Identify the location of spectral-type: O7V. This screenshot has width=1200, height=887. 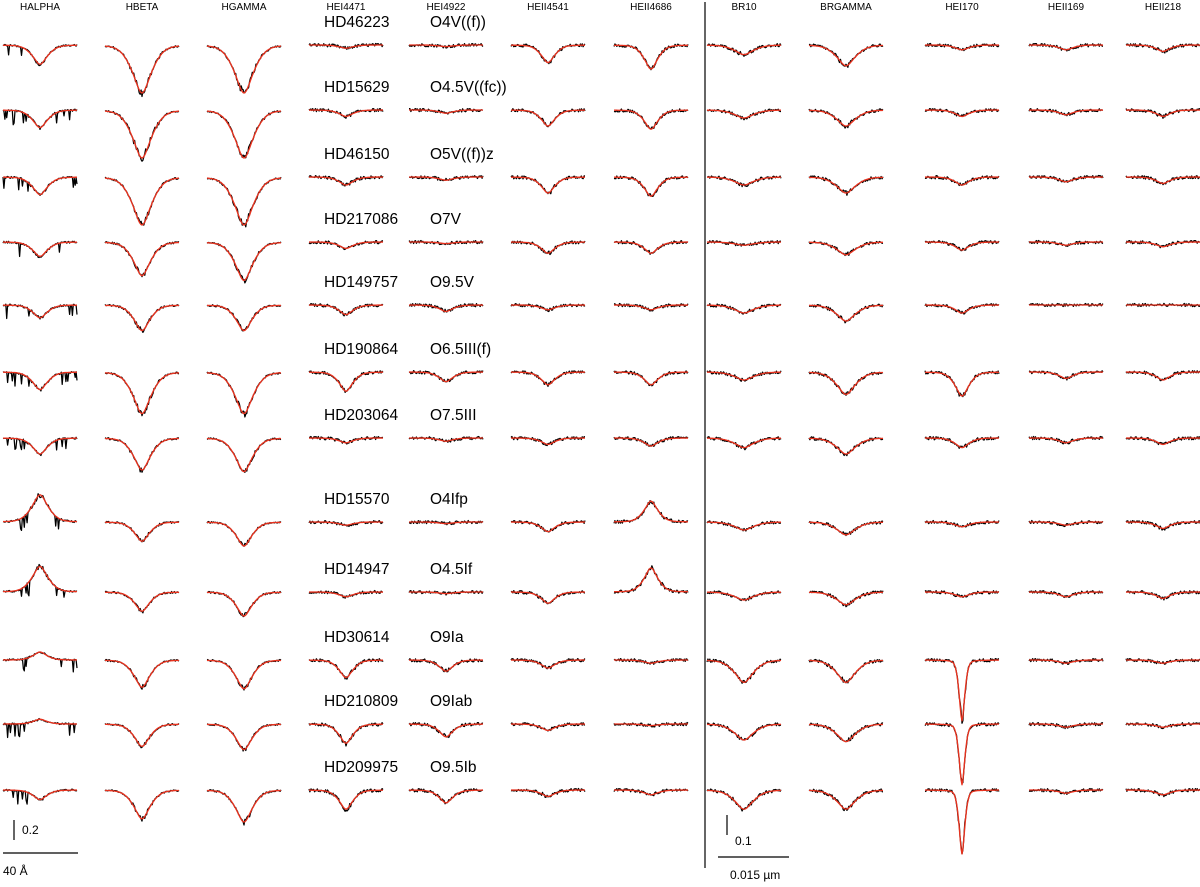
(446, 219).